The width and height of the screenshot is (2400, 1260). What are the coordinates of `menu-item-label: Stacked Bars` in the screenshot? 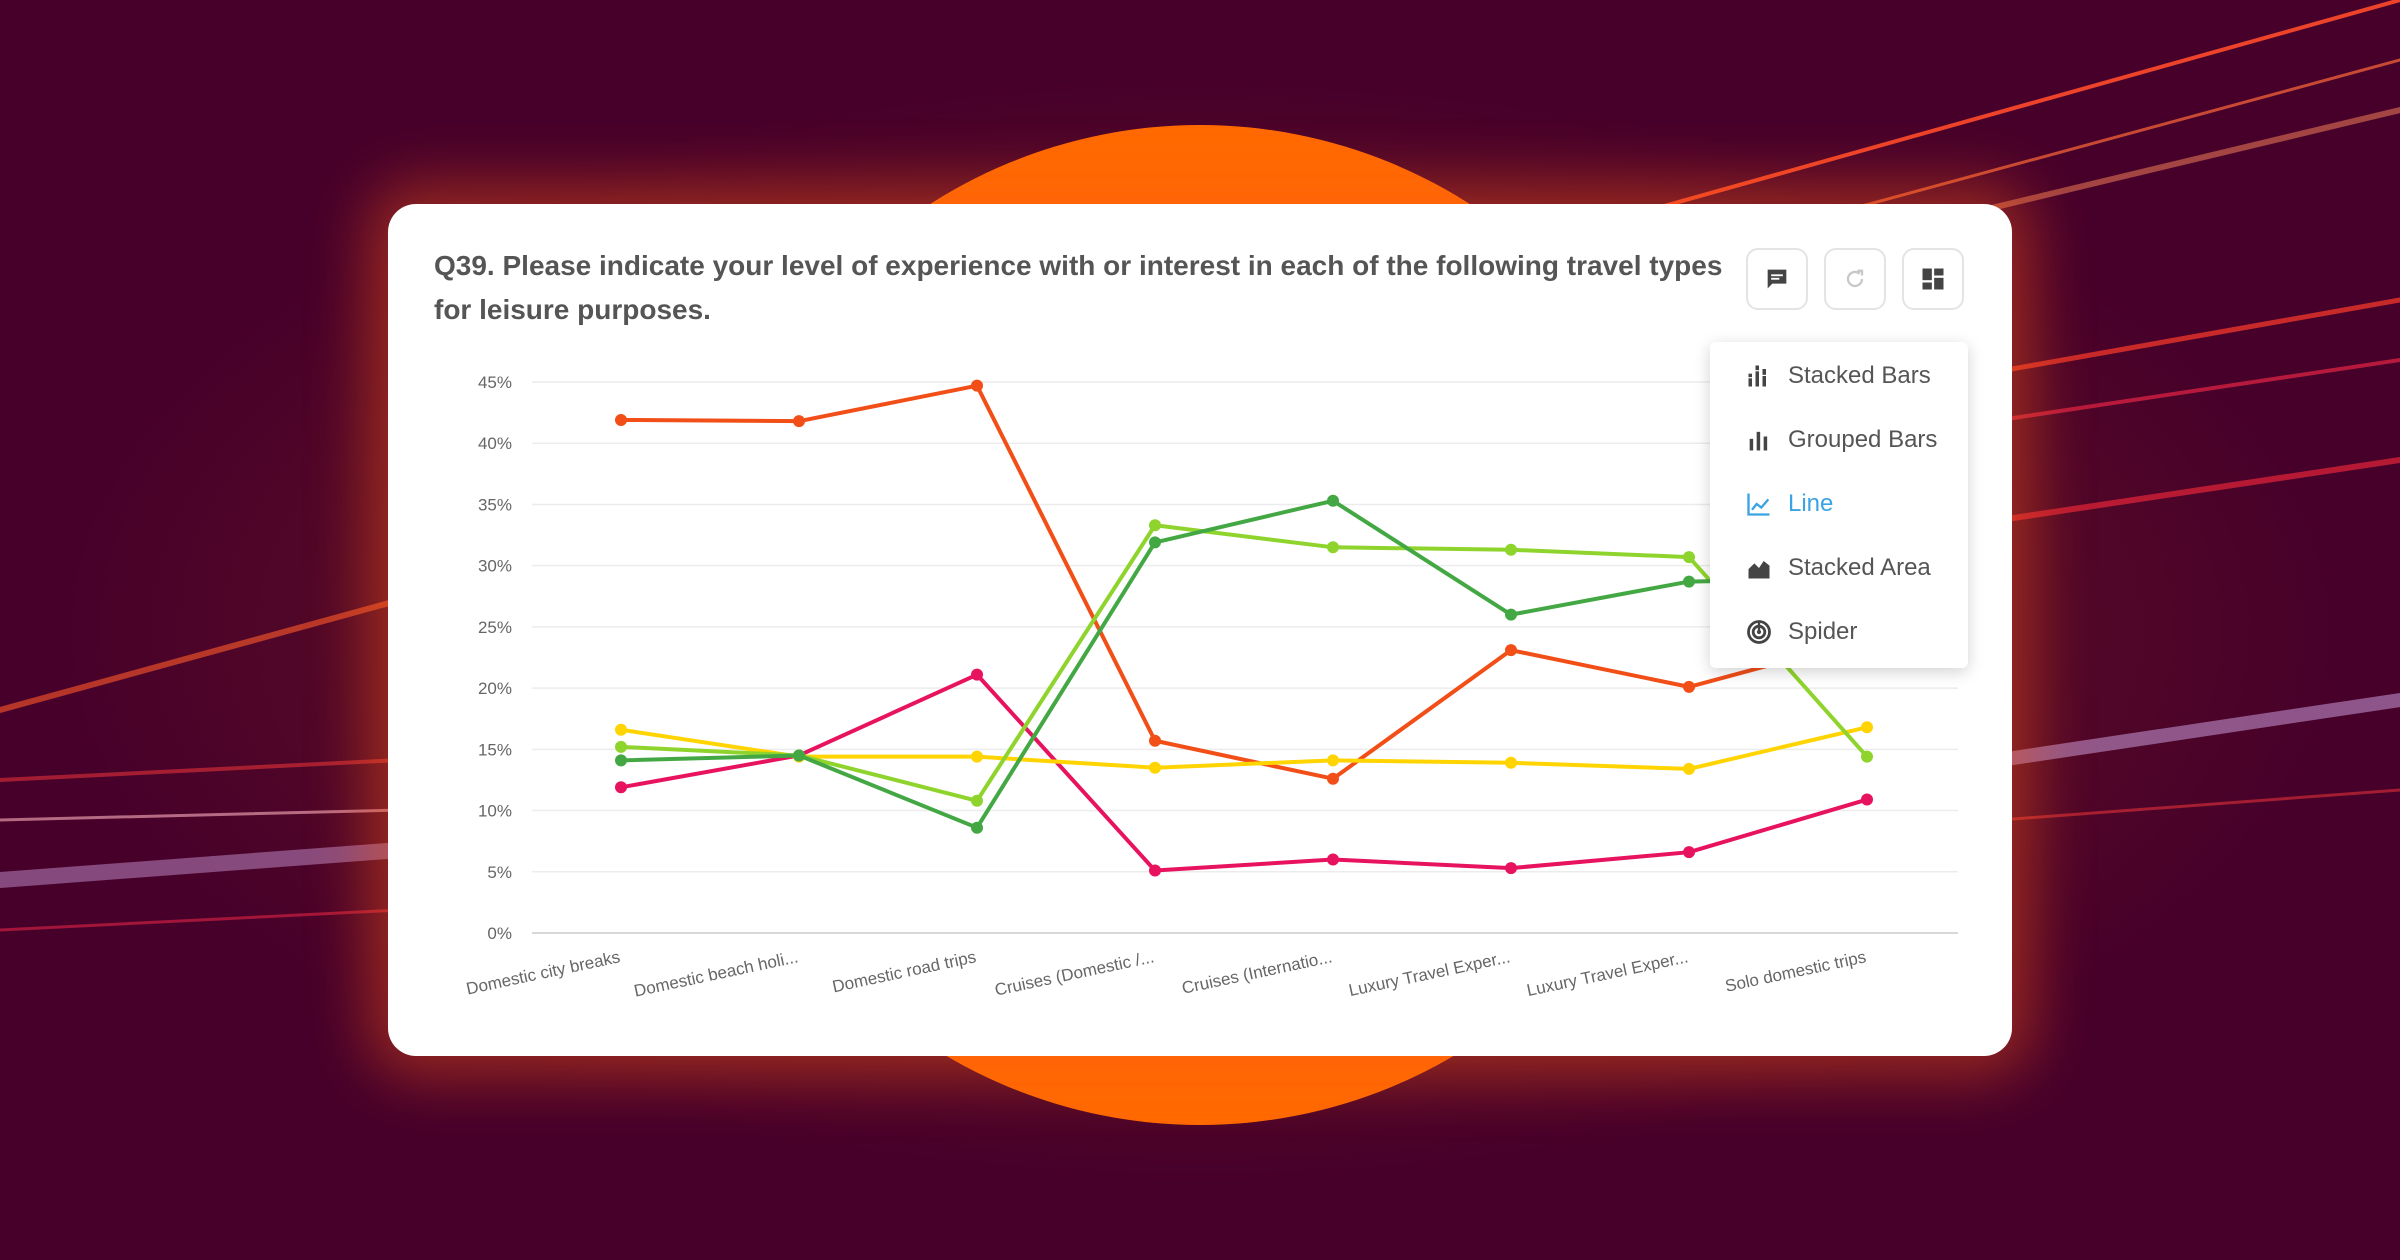 It's located at (1859, 375).